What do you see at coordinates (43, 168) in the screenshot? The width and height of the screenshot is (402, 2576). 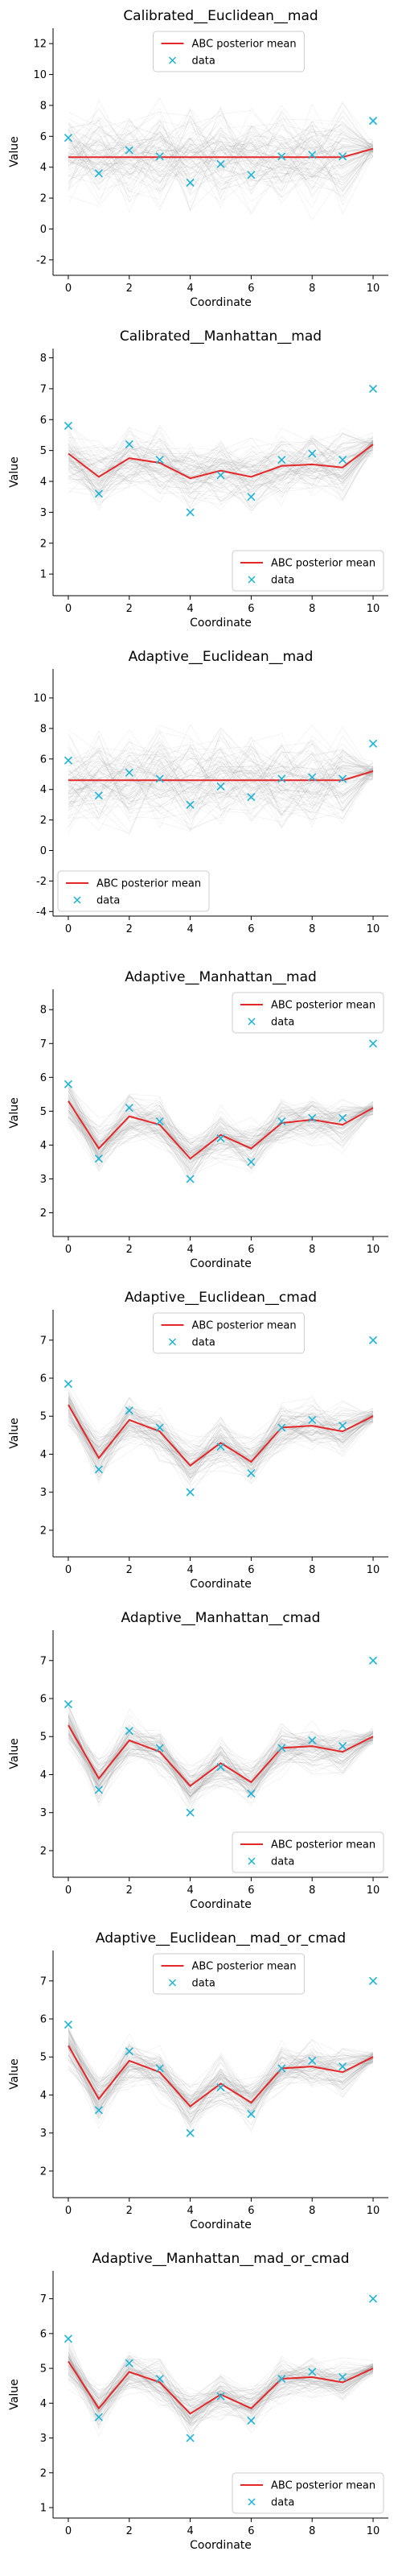 I see `y-tick-label: 4` at bounding box center [43, 168].